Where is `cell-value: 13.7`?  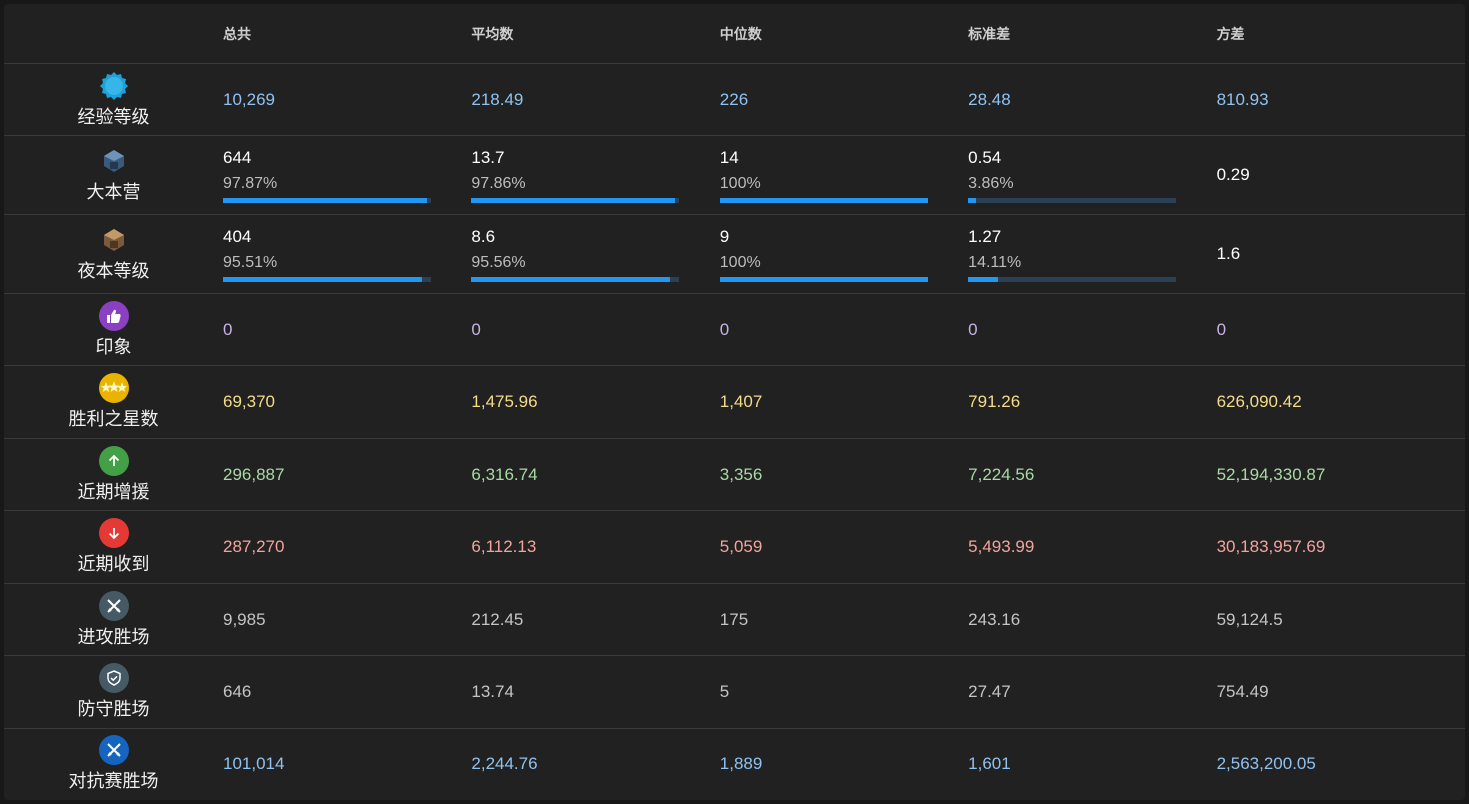 cell-value: 13.7 is located at coordinates (488, 157).